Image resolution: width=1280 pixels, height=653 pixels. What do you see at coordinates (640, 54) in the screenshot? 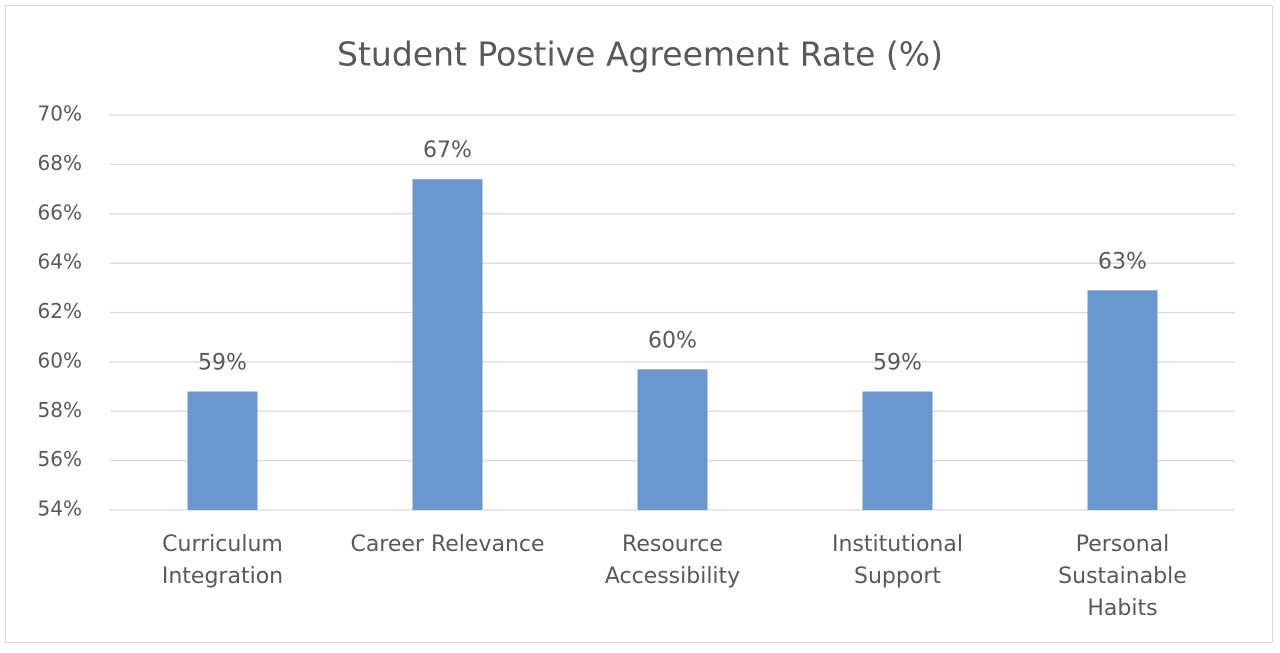
I see `chart-title: Student Postive Agreement Rate (%)` at bounding box center [640, 54].